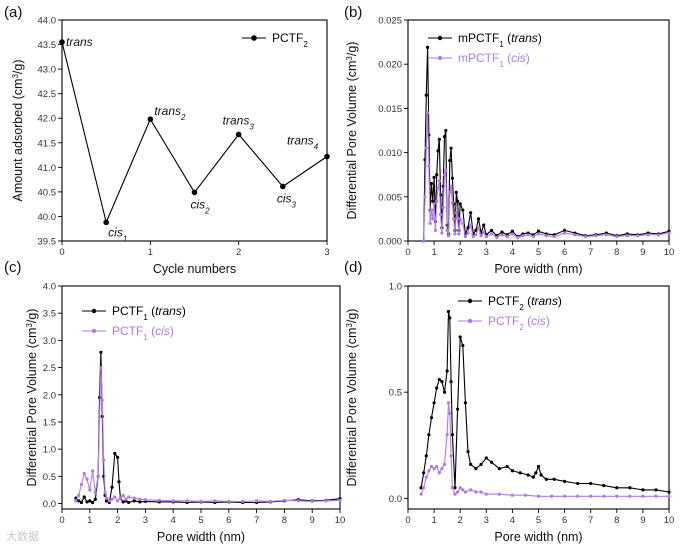 The image size is (680, 548). I want to click on y-tick-label: 0.020, so click(390, 65).